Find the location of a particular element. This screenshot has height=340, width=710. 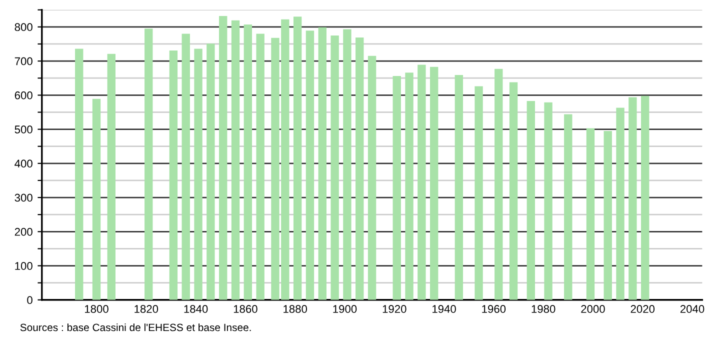

y-tick-label: 500 is located at coordinates (23, 130).